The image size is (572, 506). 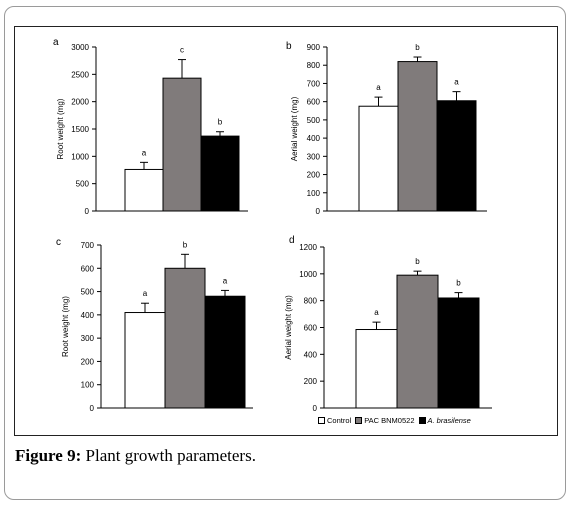 I want to click on panel-letter: b, so click(x=289, y=46).